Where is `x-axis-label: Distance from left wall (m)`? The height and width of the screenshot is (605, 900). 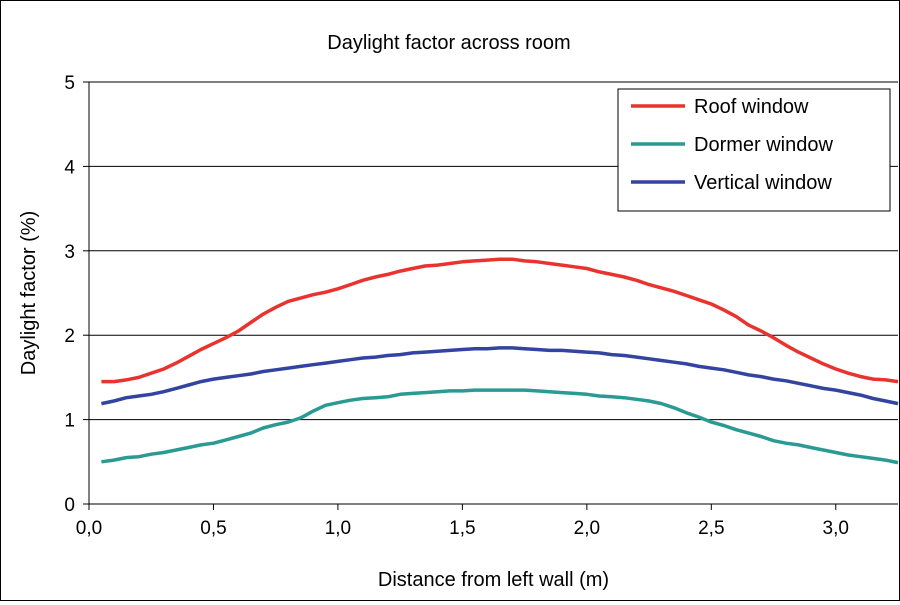
x-axis-label: Distance from left wall (m) is located at coordinates (493, 580).